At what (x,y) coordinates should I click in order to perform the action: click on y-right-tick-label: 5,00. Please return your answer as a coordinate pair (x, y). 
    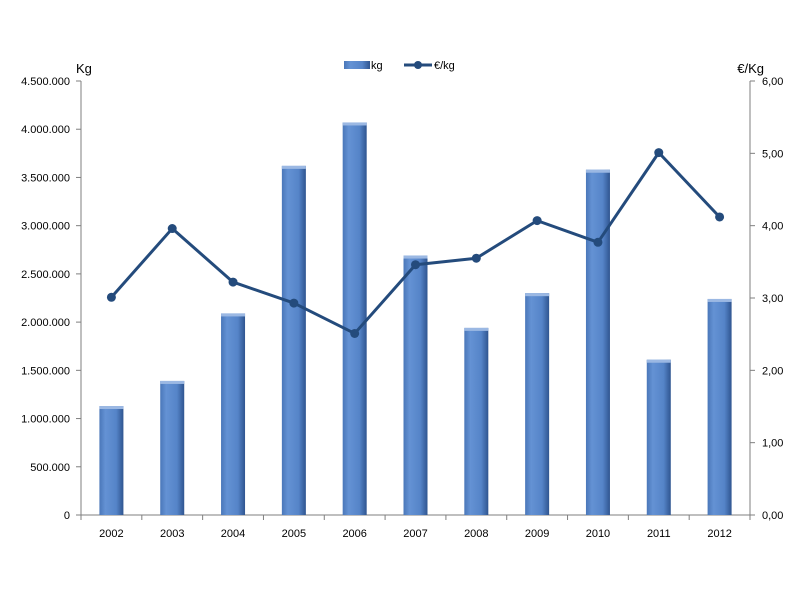
    Looking at the image, I should click on (772, 154).